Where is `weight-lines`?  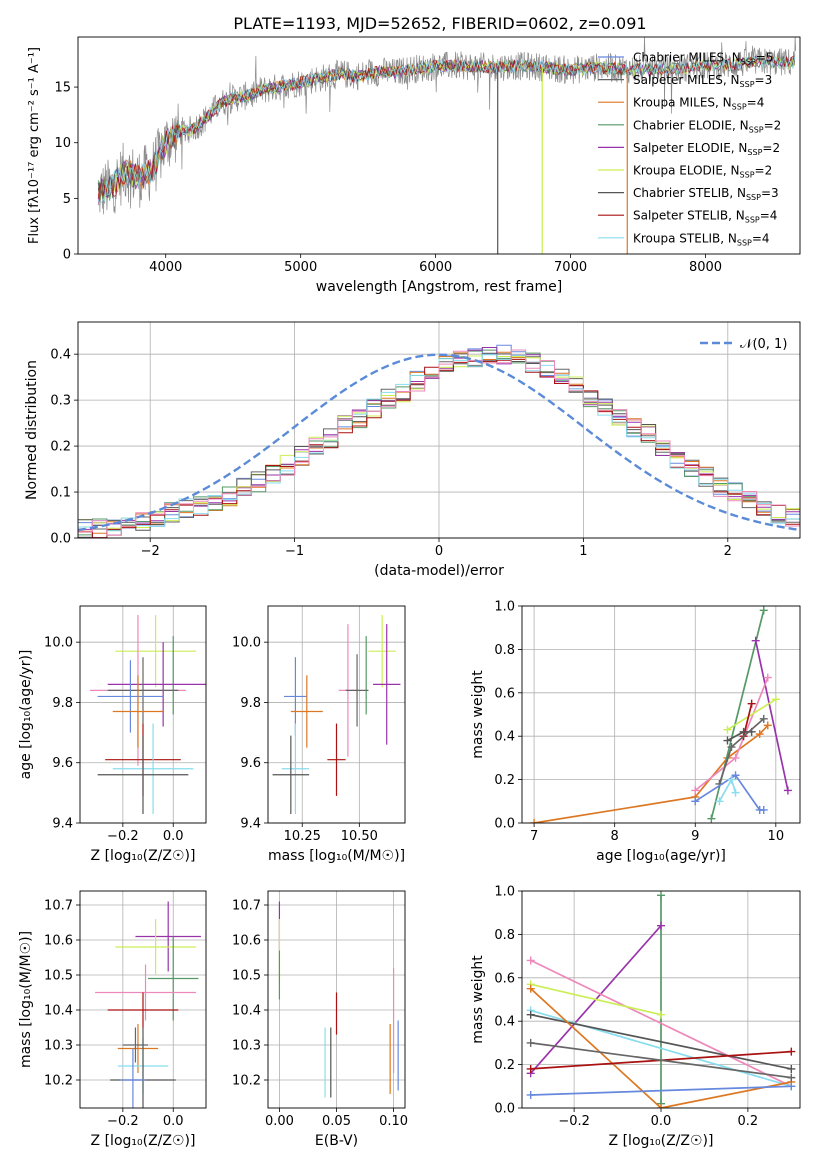
weight-lines is located at coordinates (661, 714).